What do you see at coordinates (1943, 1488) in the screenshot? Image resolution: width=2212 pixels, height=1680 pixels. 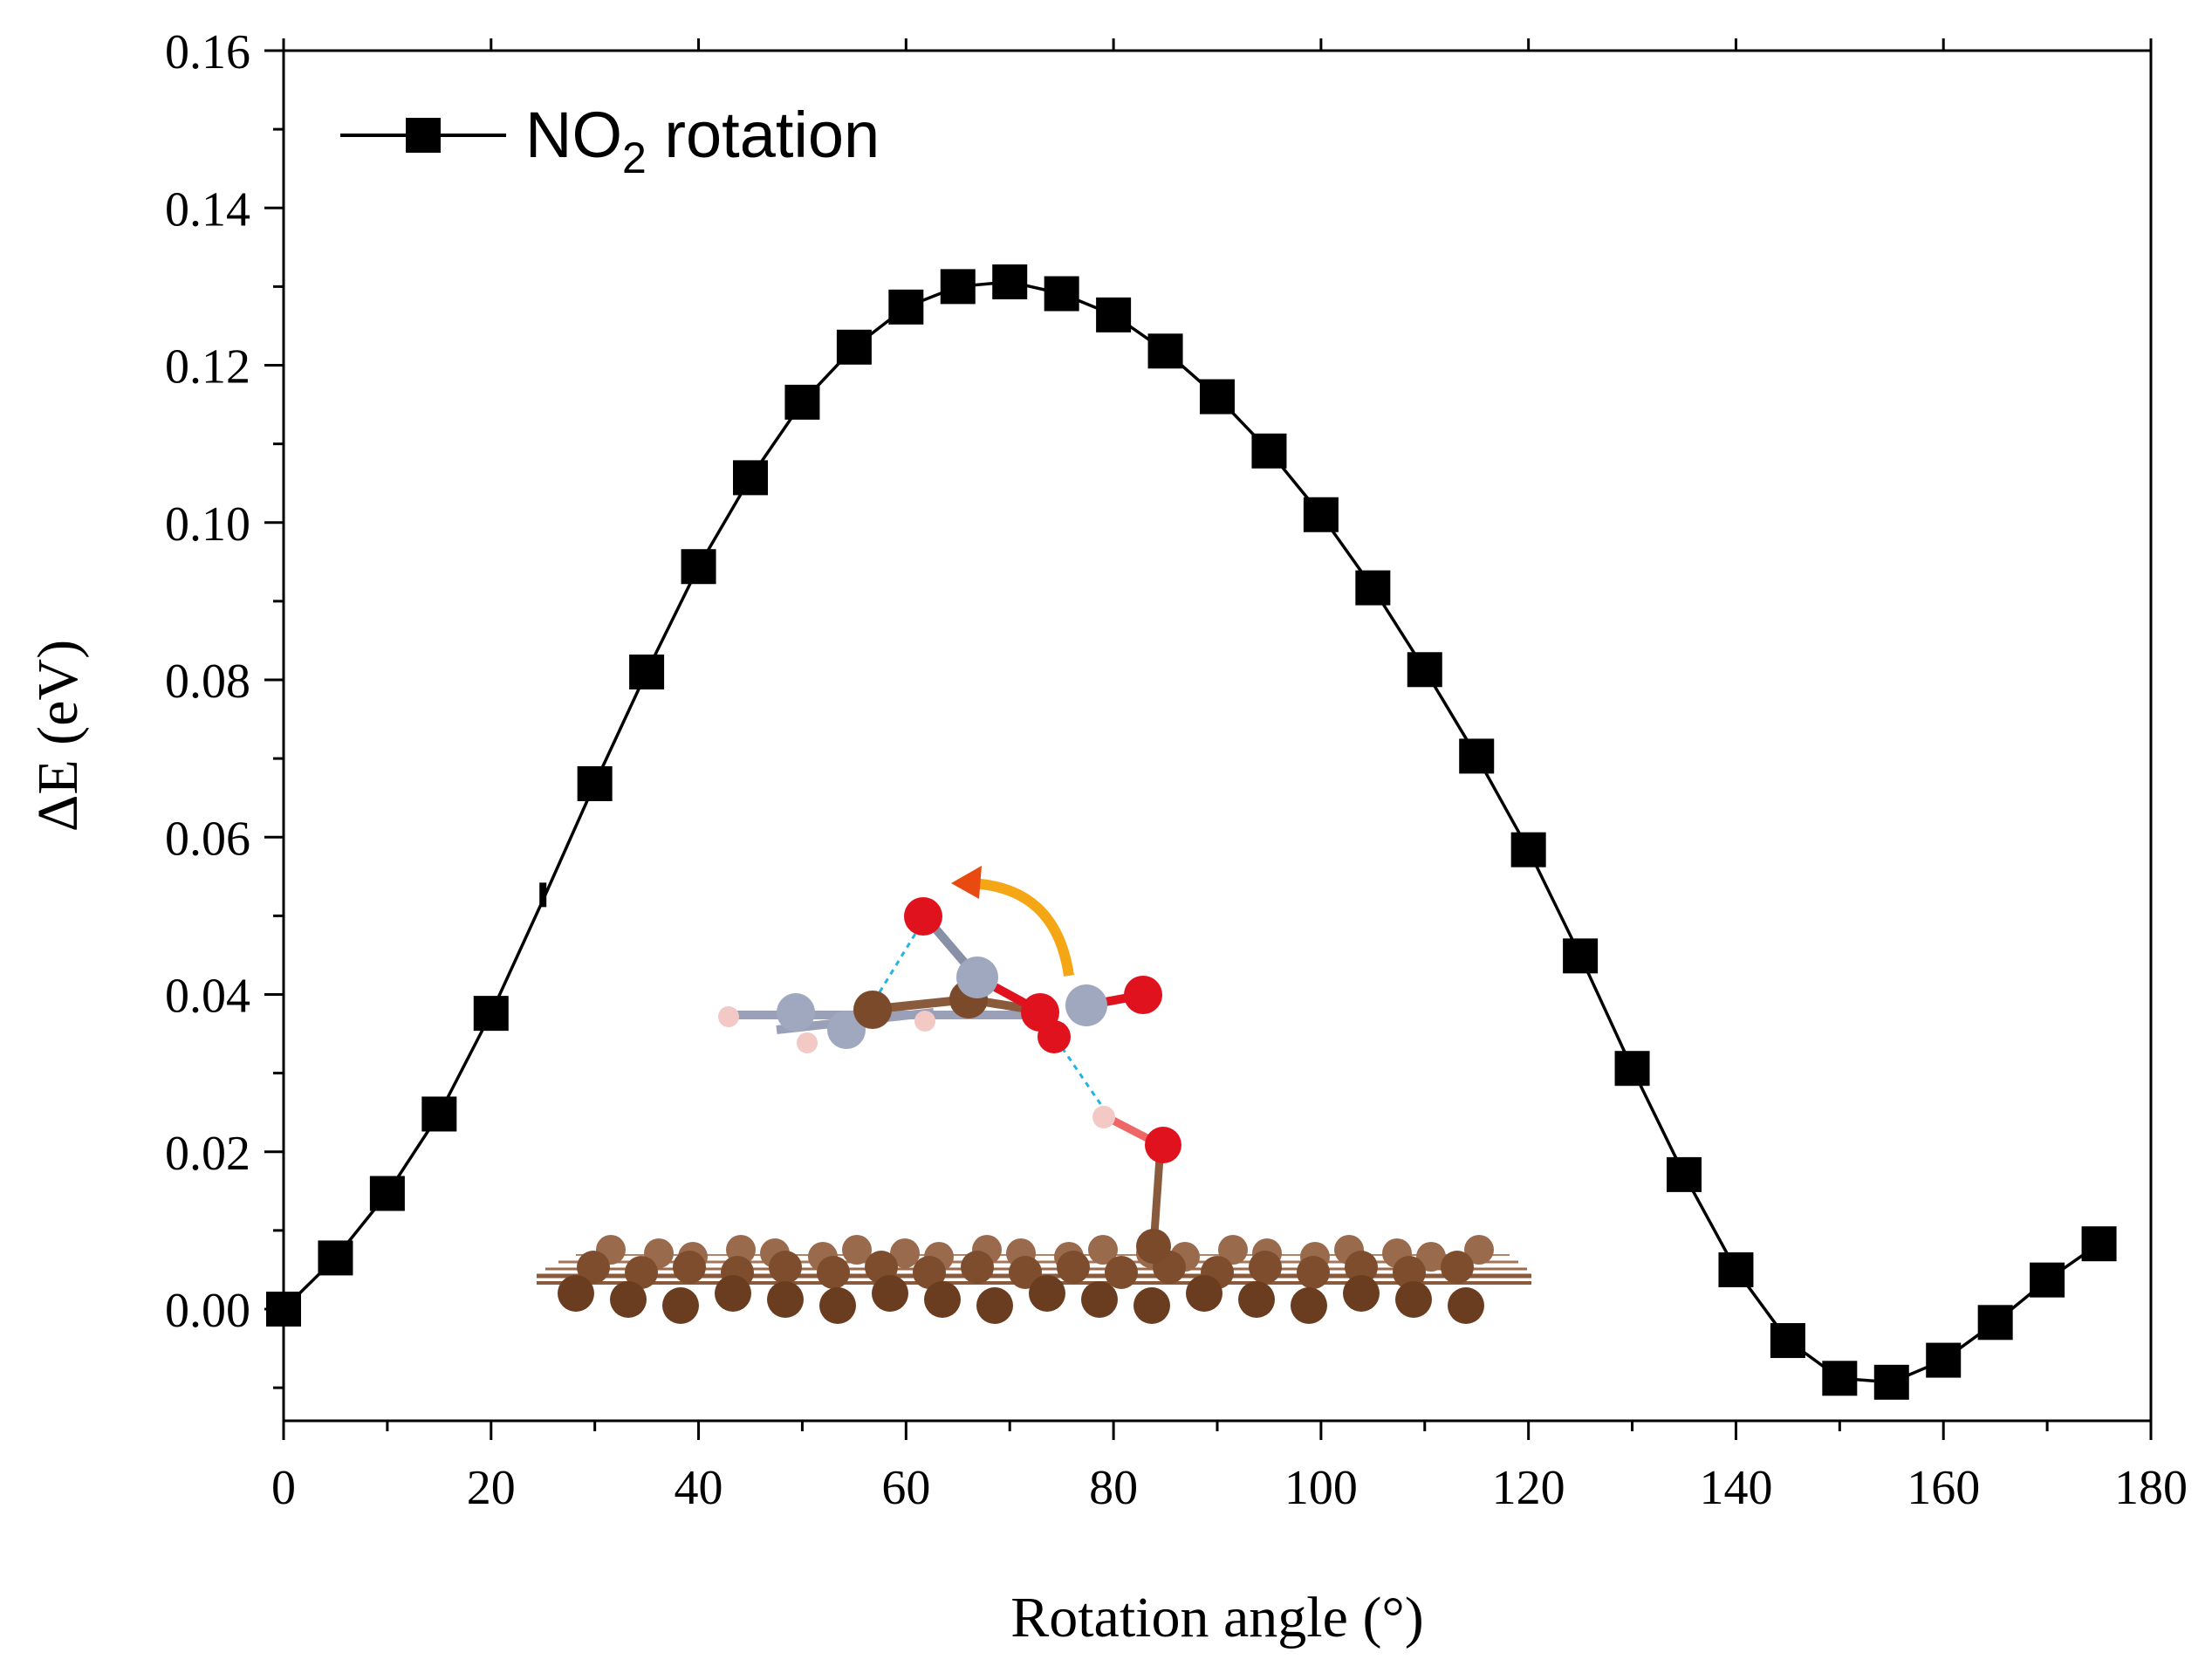 I see `x-tick-label: 160` at bounding box center [1943, 1488].